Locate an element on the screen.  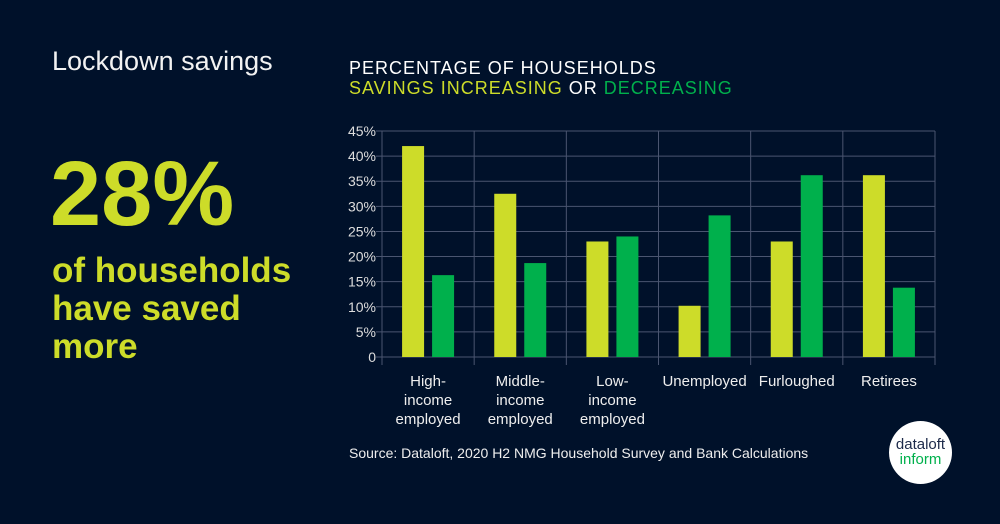
dataloft-logo: dataloft inform is located at coordinates (920, 452).